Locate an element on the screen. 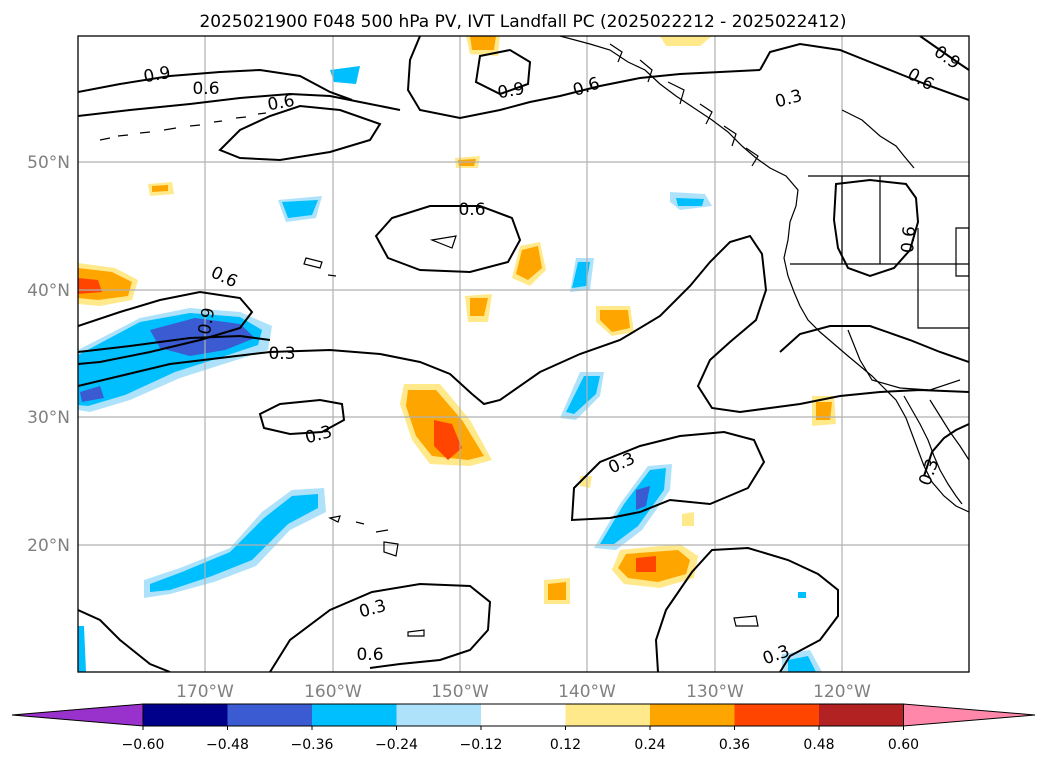  colorbar-tick-label: −0.12 is located at coordinates (481, 745).